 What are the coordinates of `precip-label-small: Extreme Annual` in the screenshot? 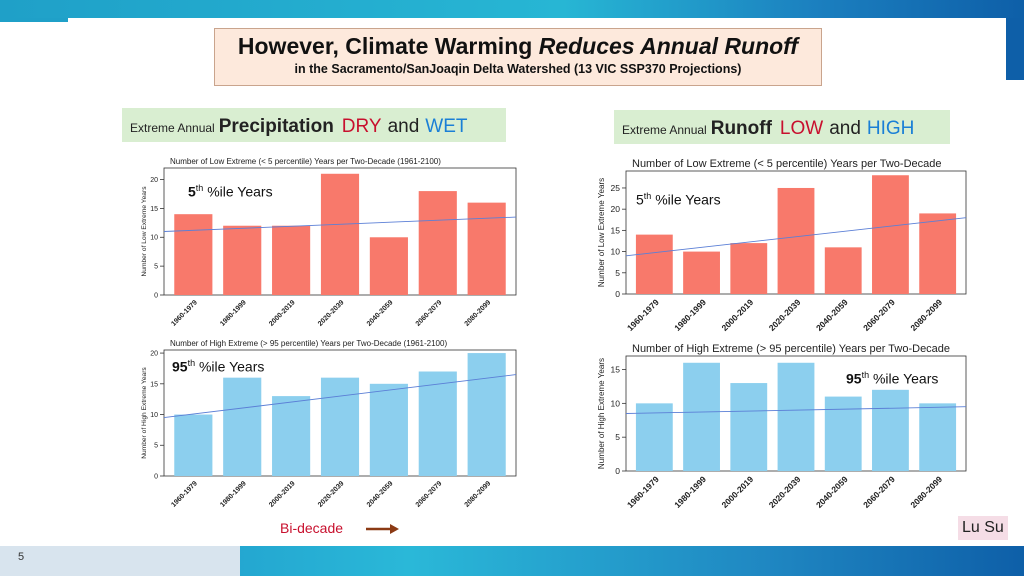 It's located at (172, 128).